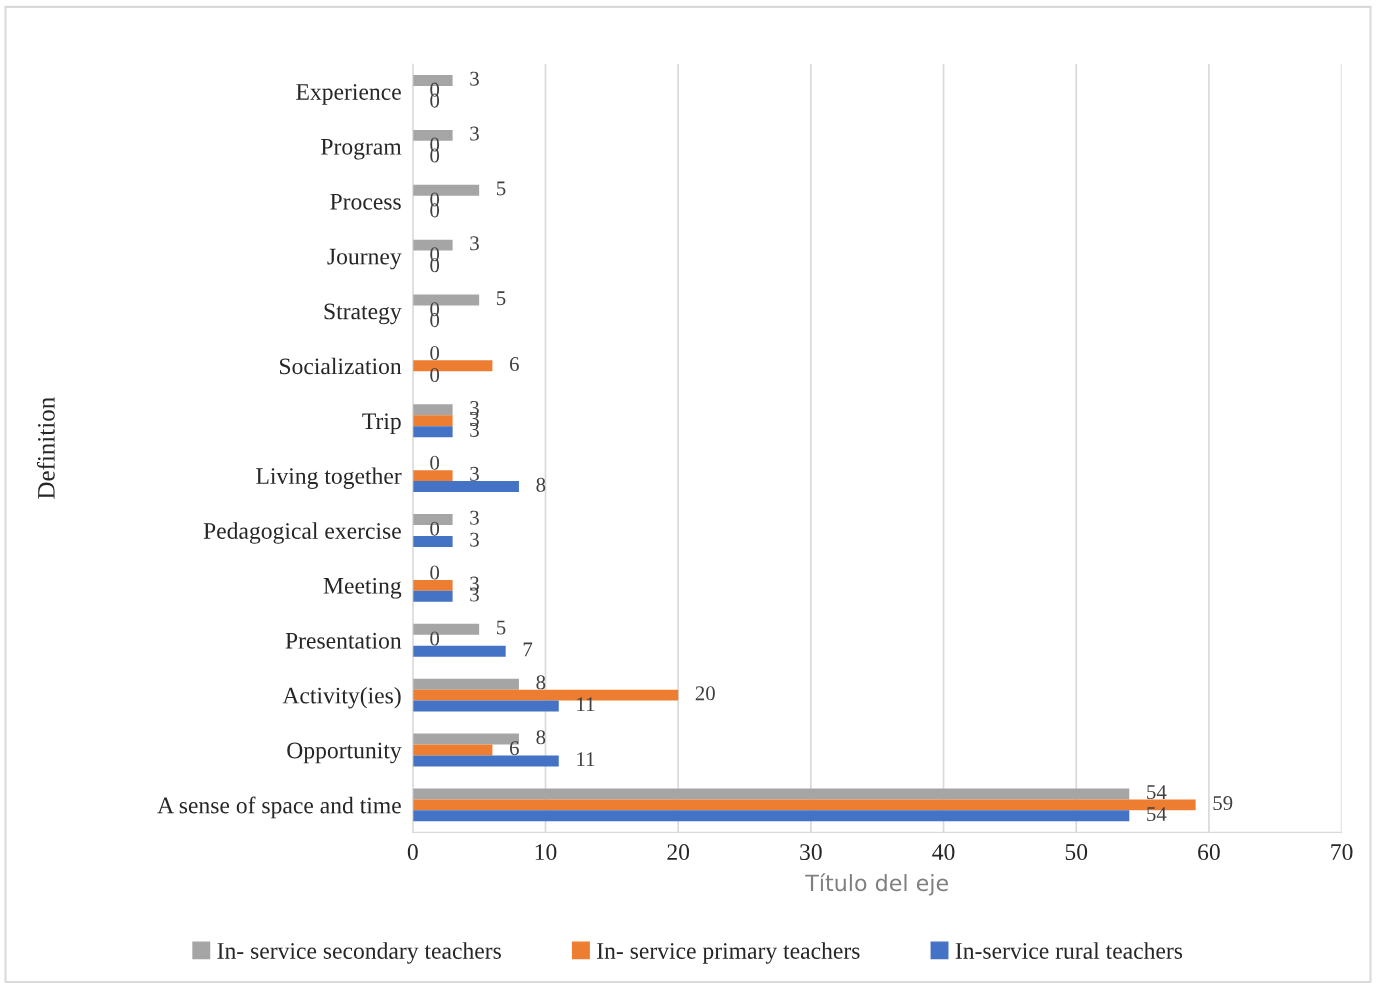  I want to click on data-label: 59, so click(1223, 803).